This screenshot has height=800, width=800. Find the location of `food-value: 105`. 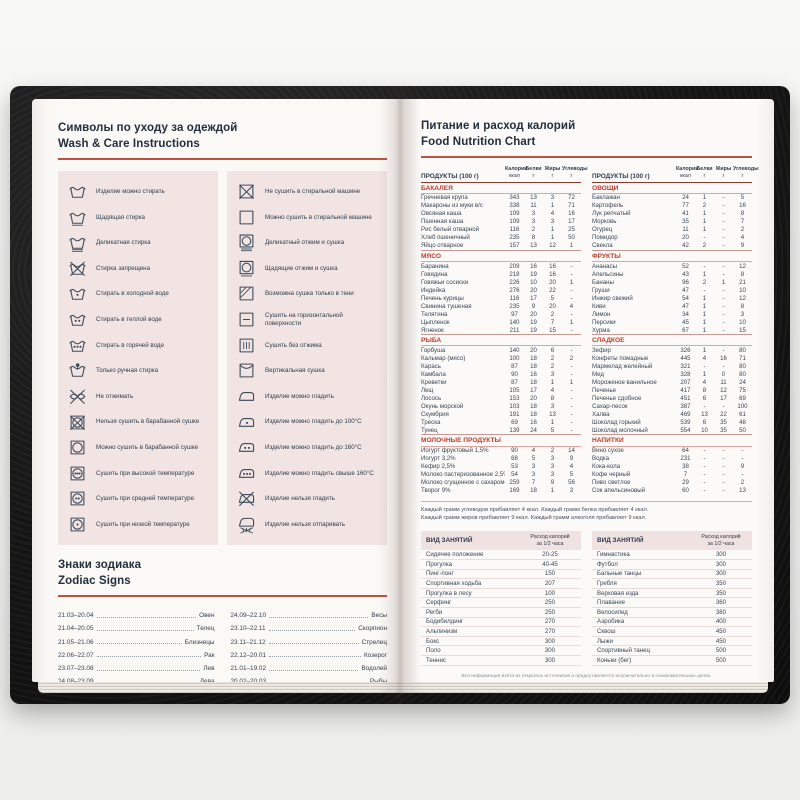

food-value: 105 is located at coordinates (514, 390).